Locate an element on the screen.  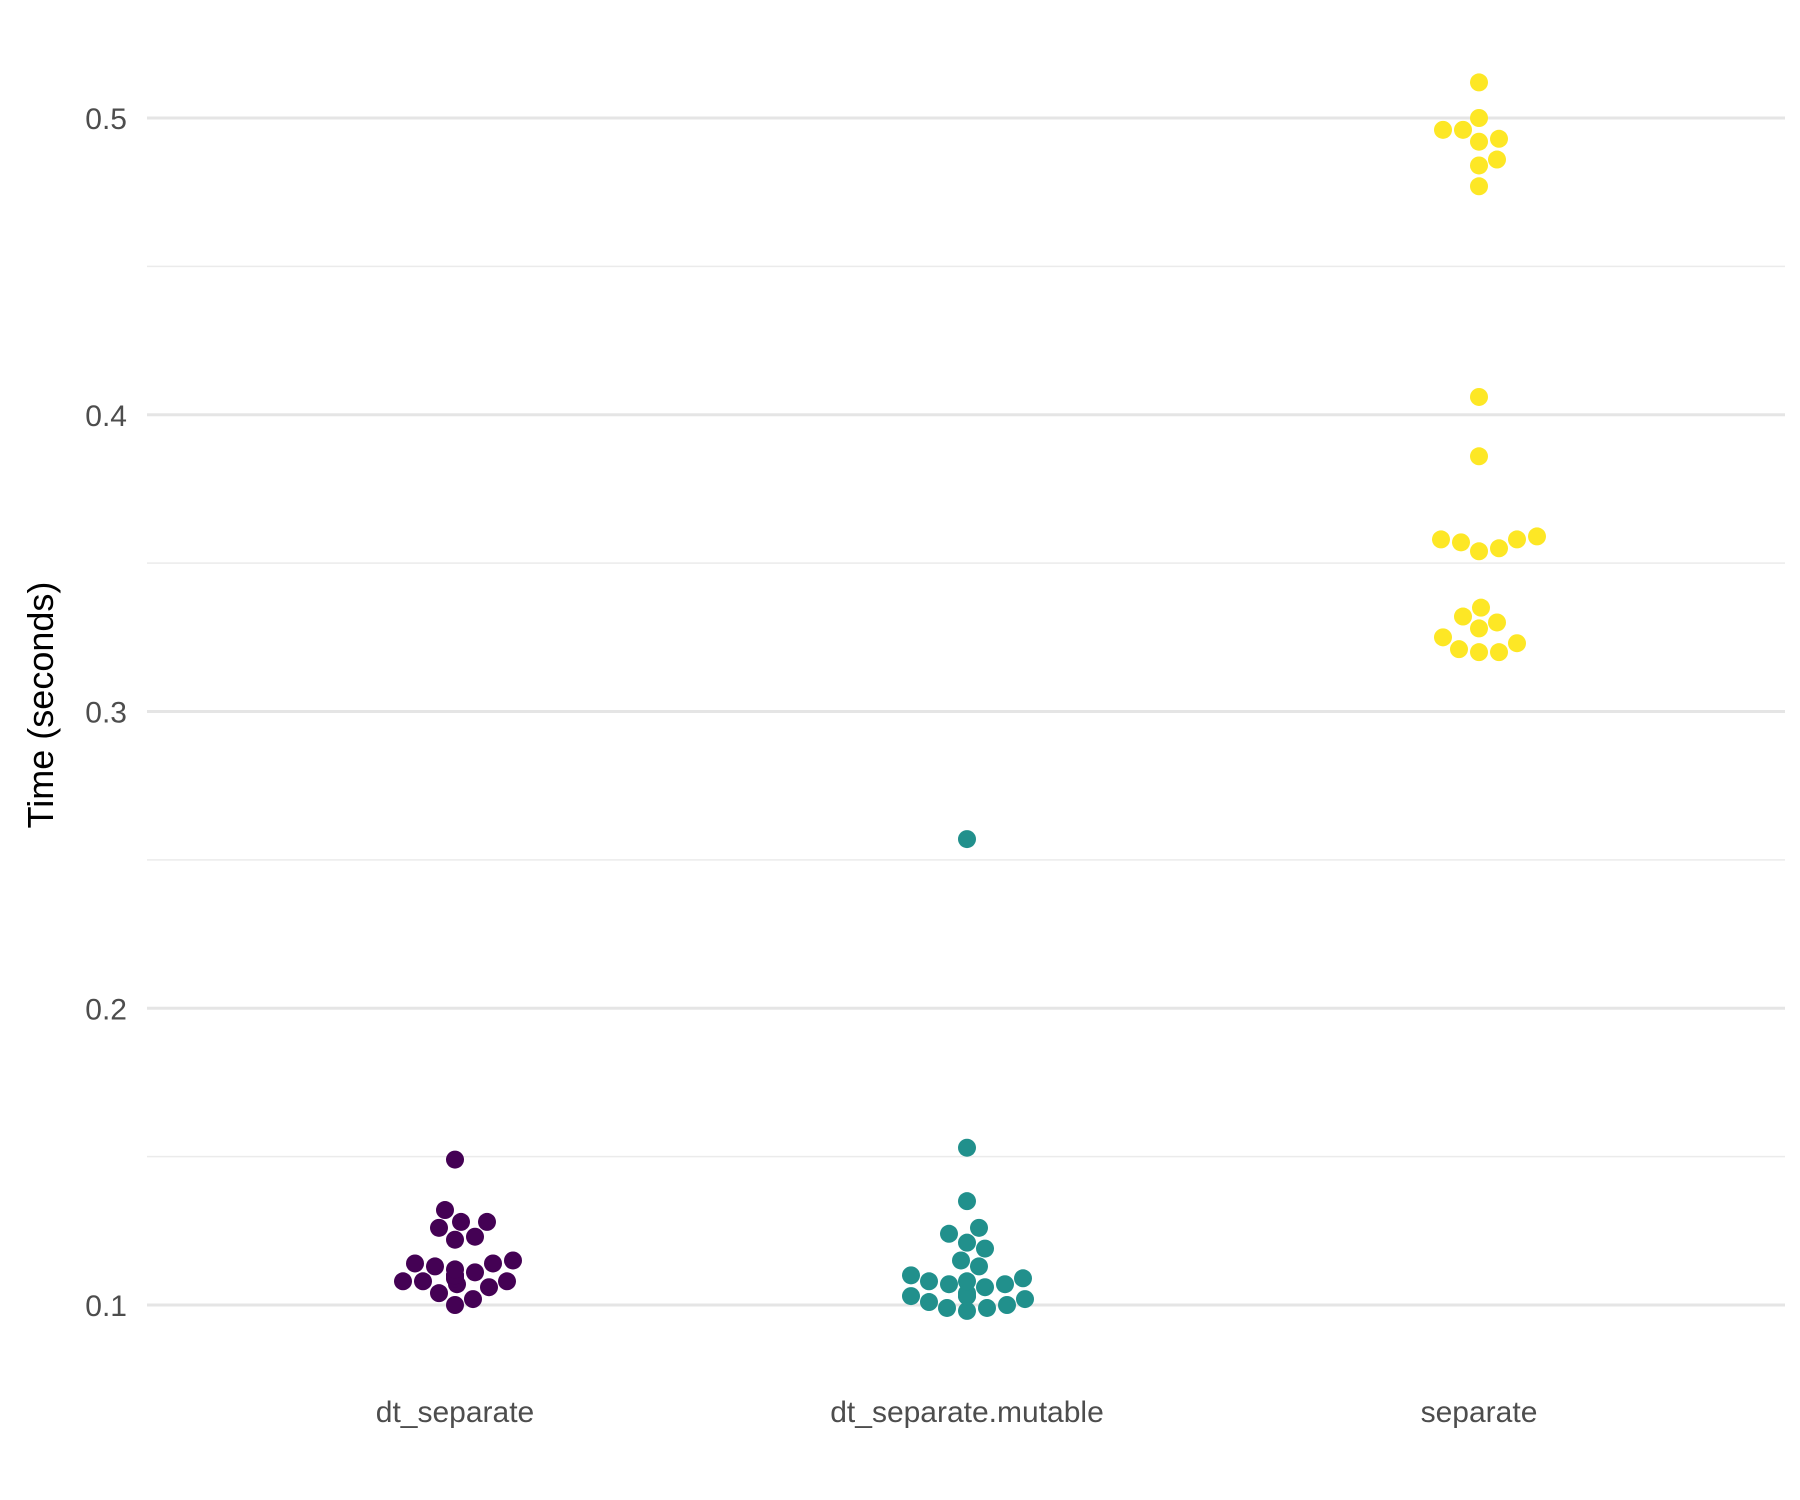
y-tick-label: 0.2 is located at coordinates (106, 1009).